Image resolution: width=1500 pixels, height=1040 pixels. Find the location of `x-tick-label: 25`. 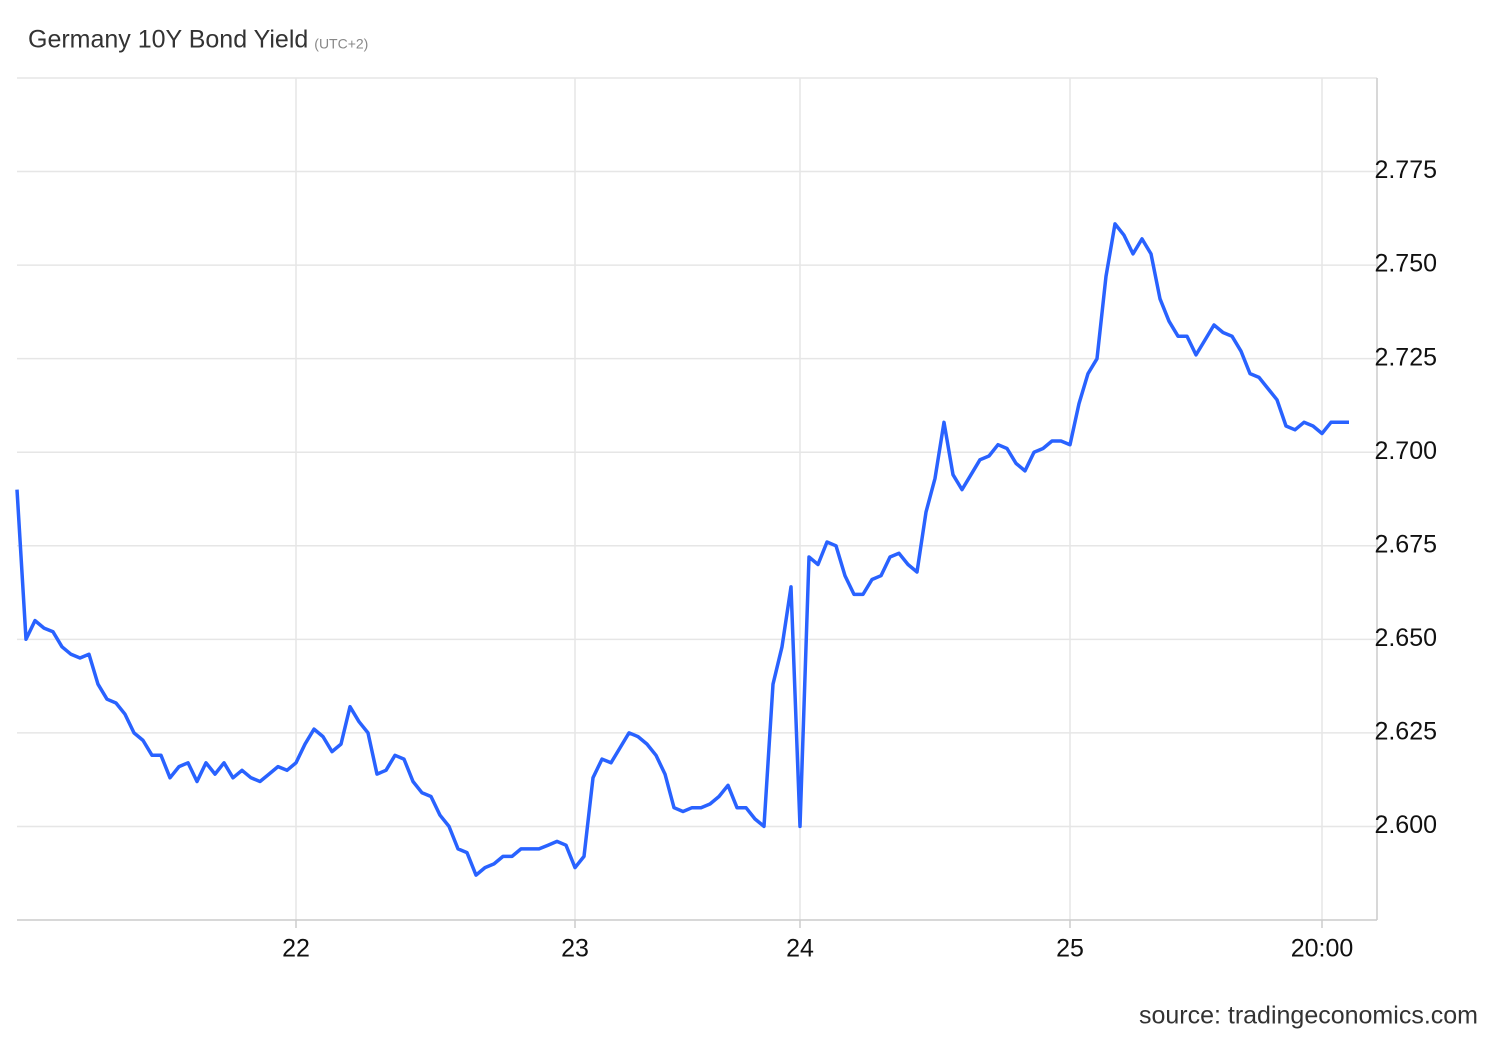

x-tick-label: 25 is located at coordinates (1070, 949).